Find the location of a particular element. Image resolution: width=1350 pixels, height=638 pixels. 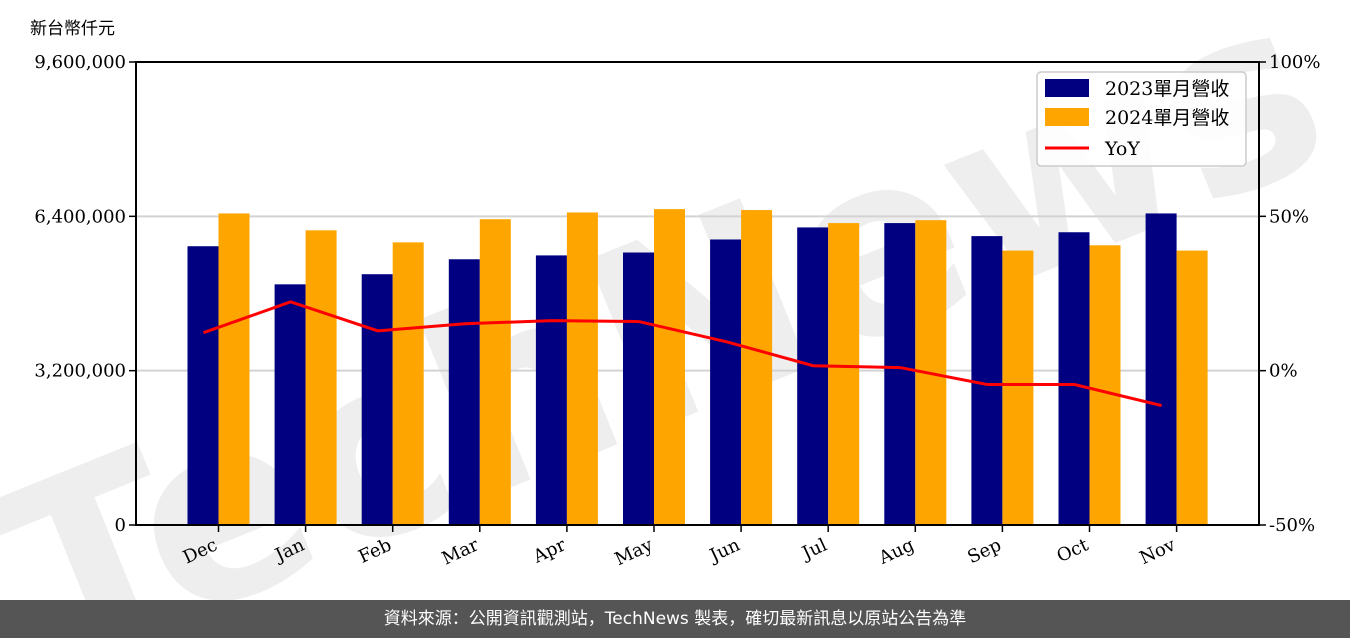

x-tick-label: Jul is located at coordinates (813, 549).